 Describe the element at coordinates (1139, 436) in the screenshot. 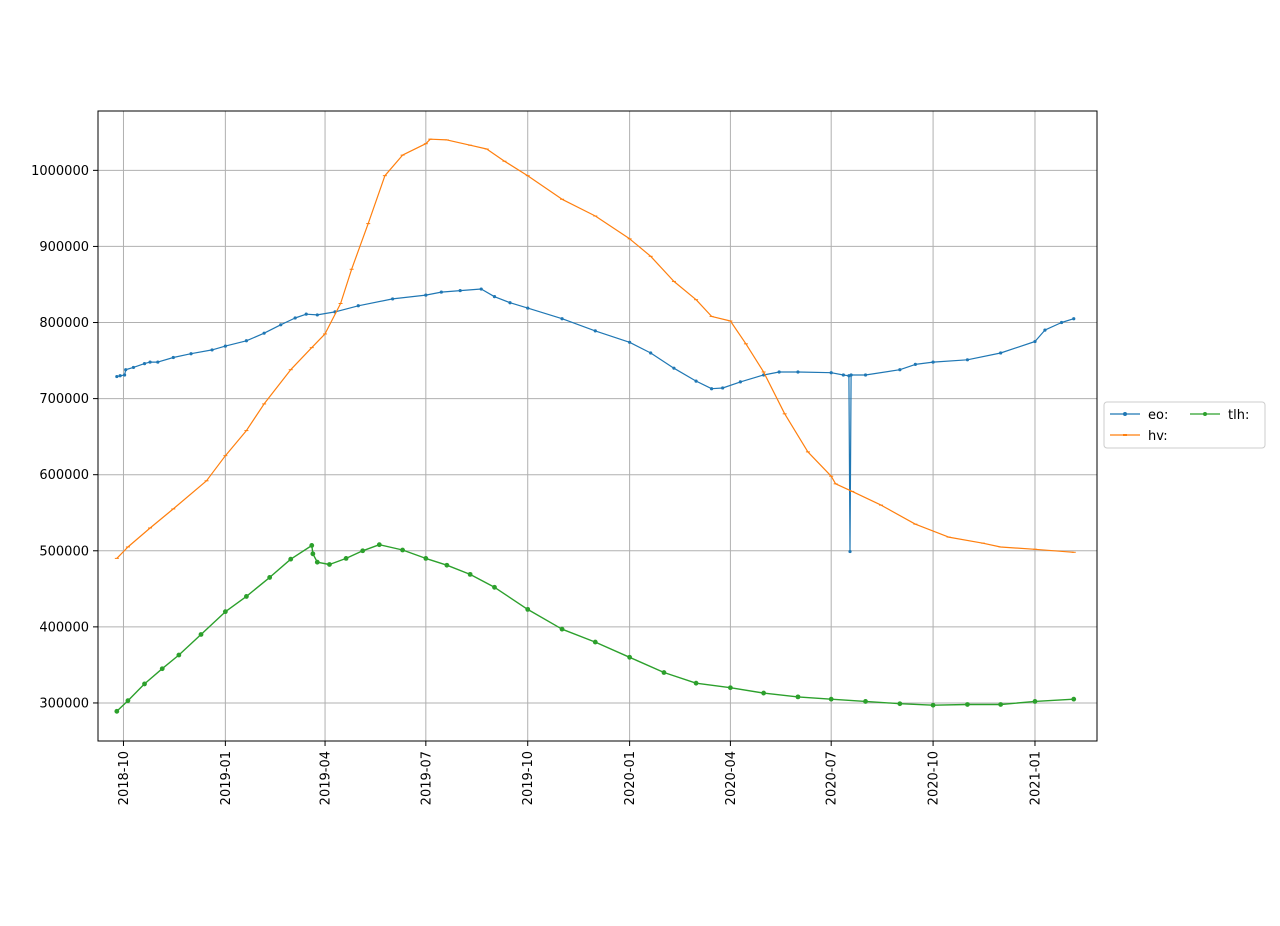

I see `legend-entry-1: hv:` at that location.